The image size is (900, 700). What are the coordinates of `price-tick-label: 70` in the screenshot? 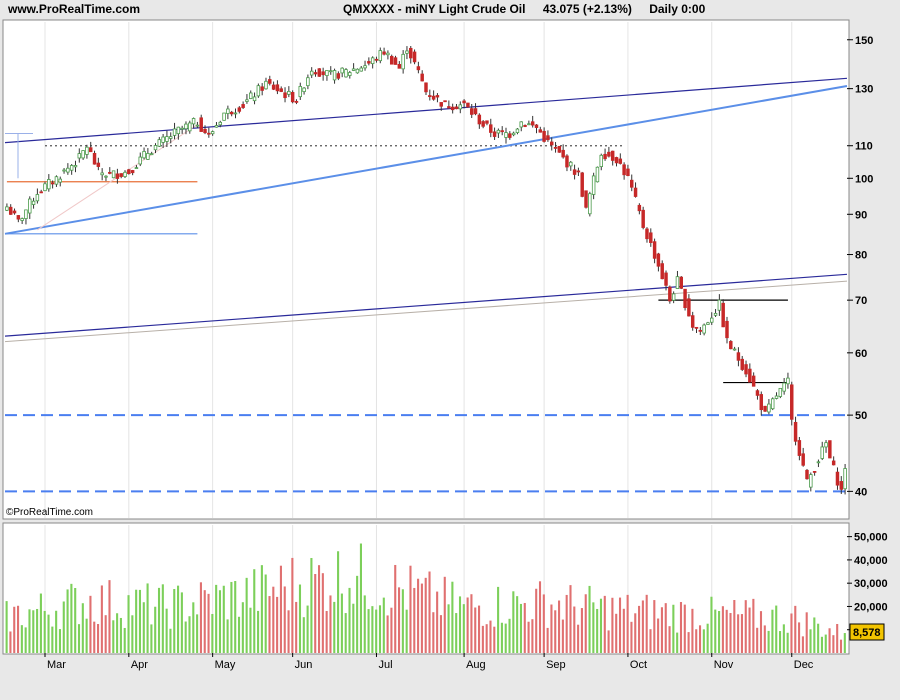 It's located at (861, 301).